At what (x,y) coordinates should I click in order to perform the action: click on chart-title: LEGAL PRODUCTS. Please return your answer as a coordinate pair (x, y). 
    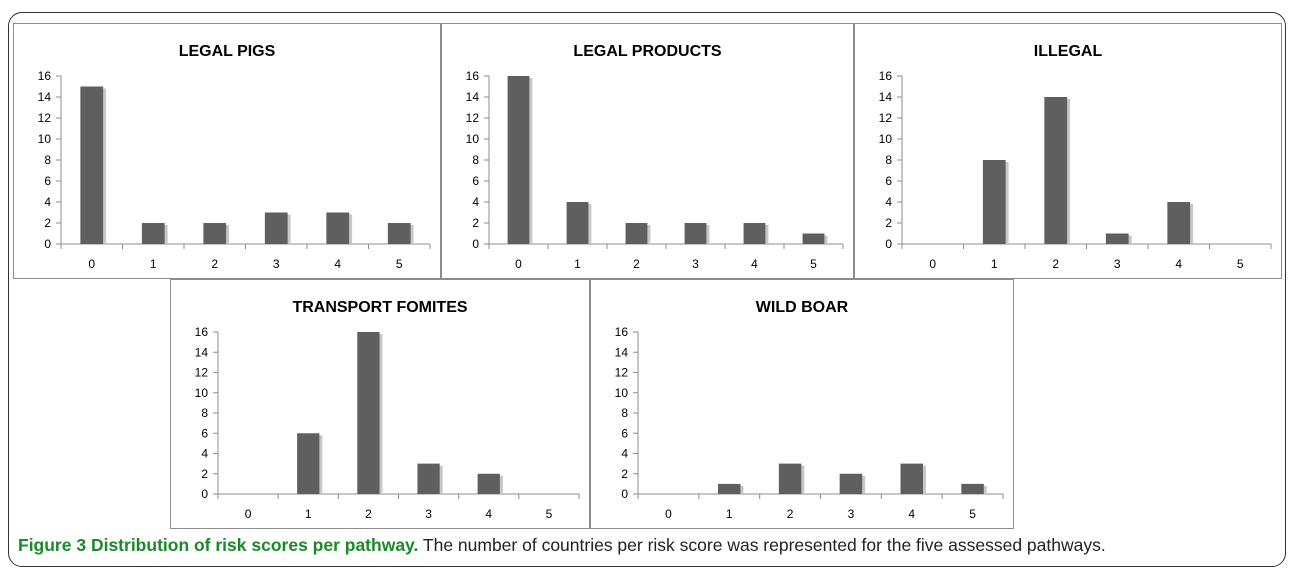
    Looking at the image, I should click on (647, 51).